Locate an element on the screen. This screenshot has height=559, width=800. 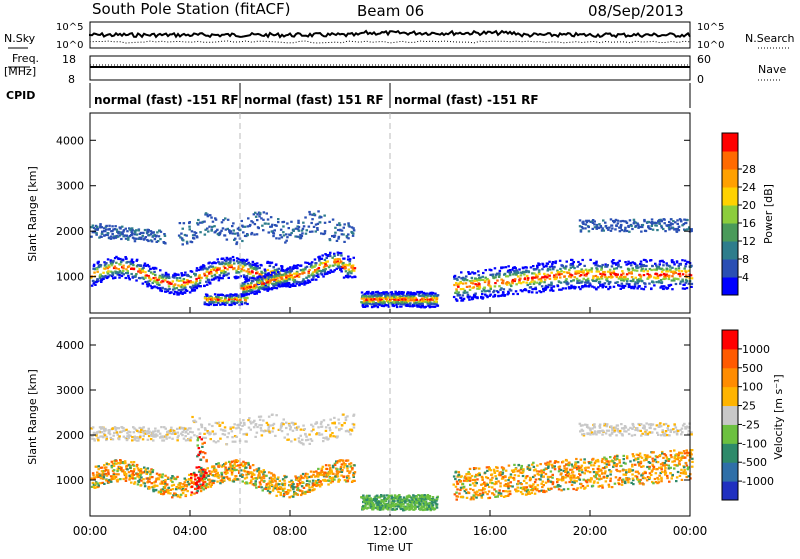
power-cbar-cell is located at coordinates (730, 196).